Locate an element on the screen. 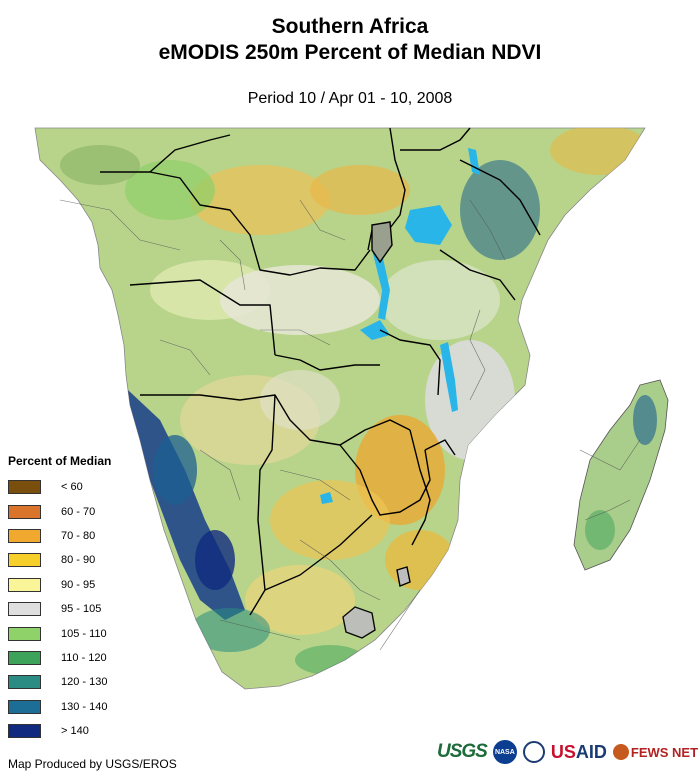 The width and height of the screenshot is (700, 780). nasa-logo: NASA is located at coordinates (504, 752).